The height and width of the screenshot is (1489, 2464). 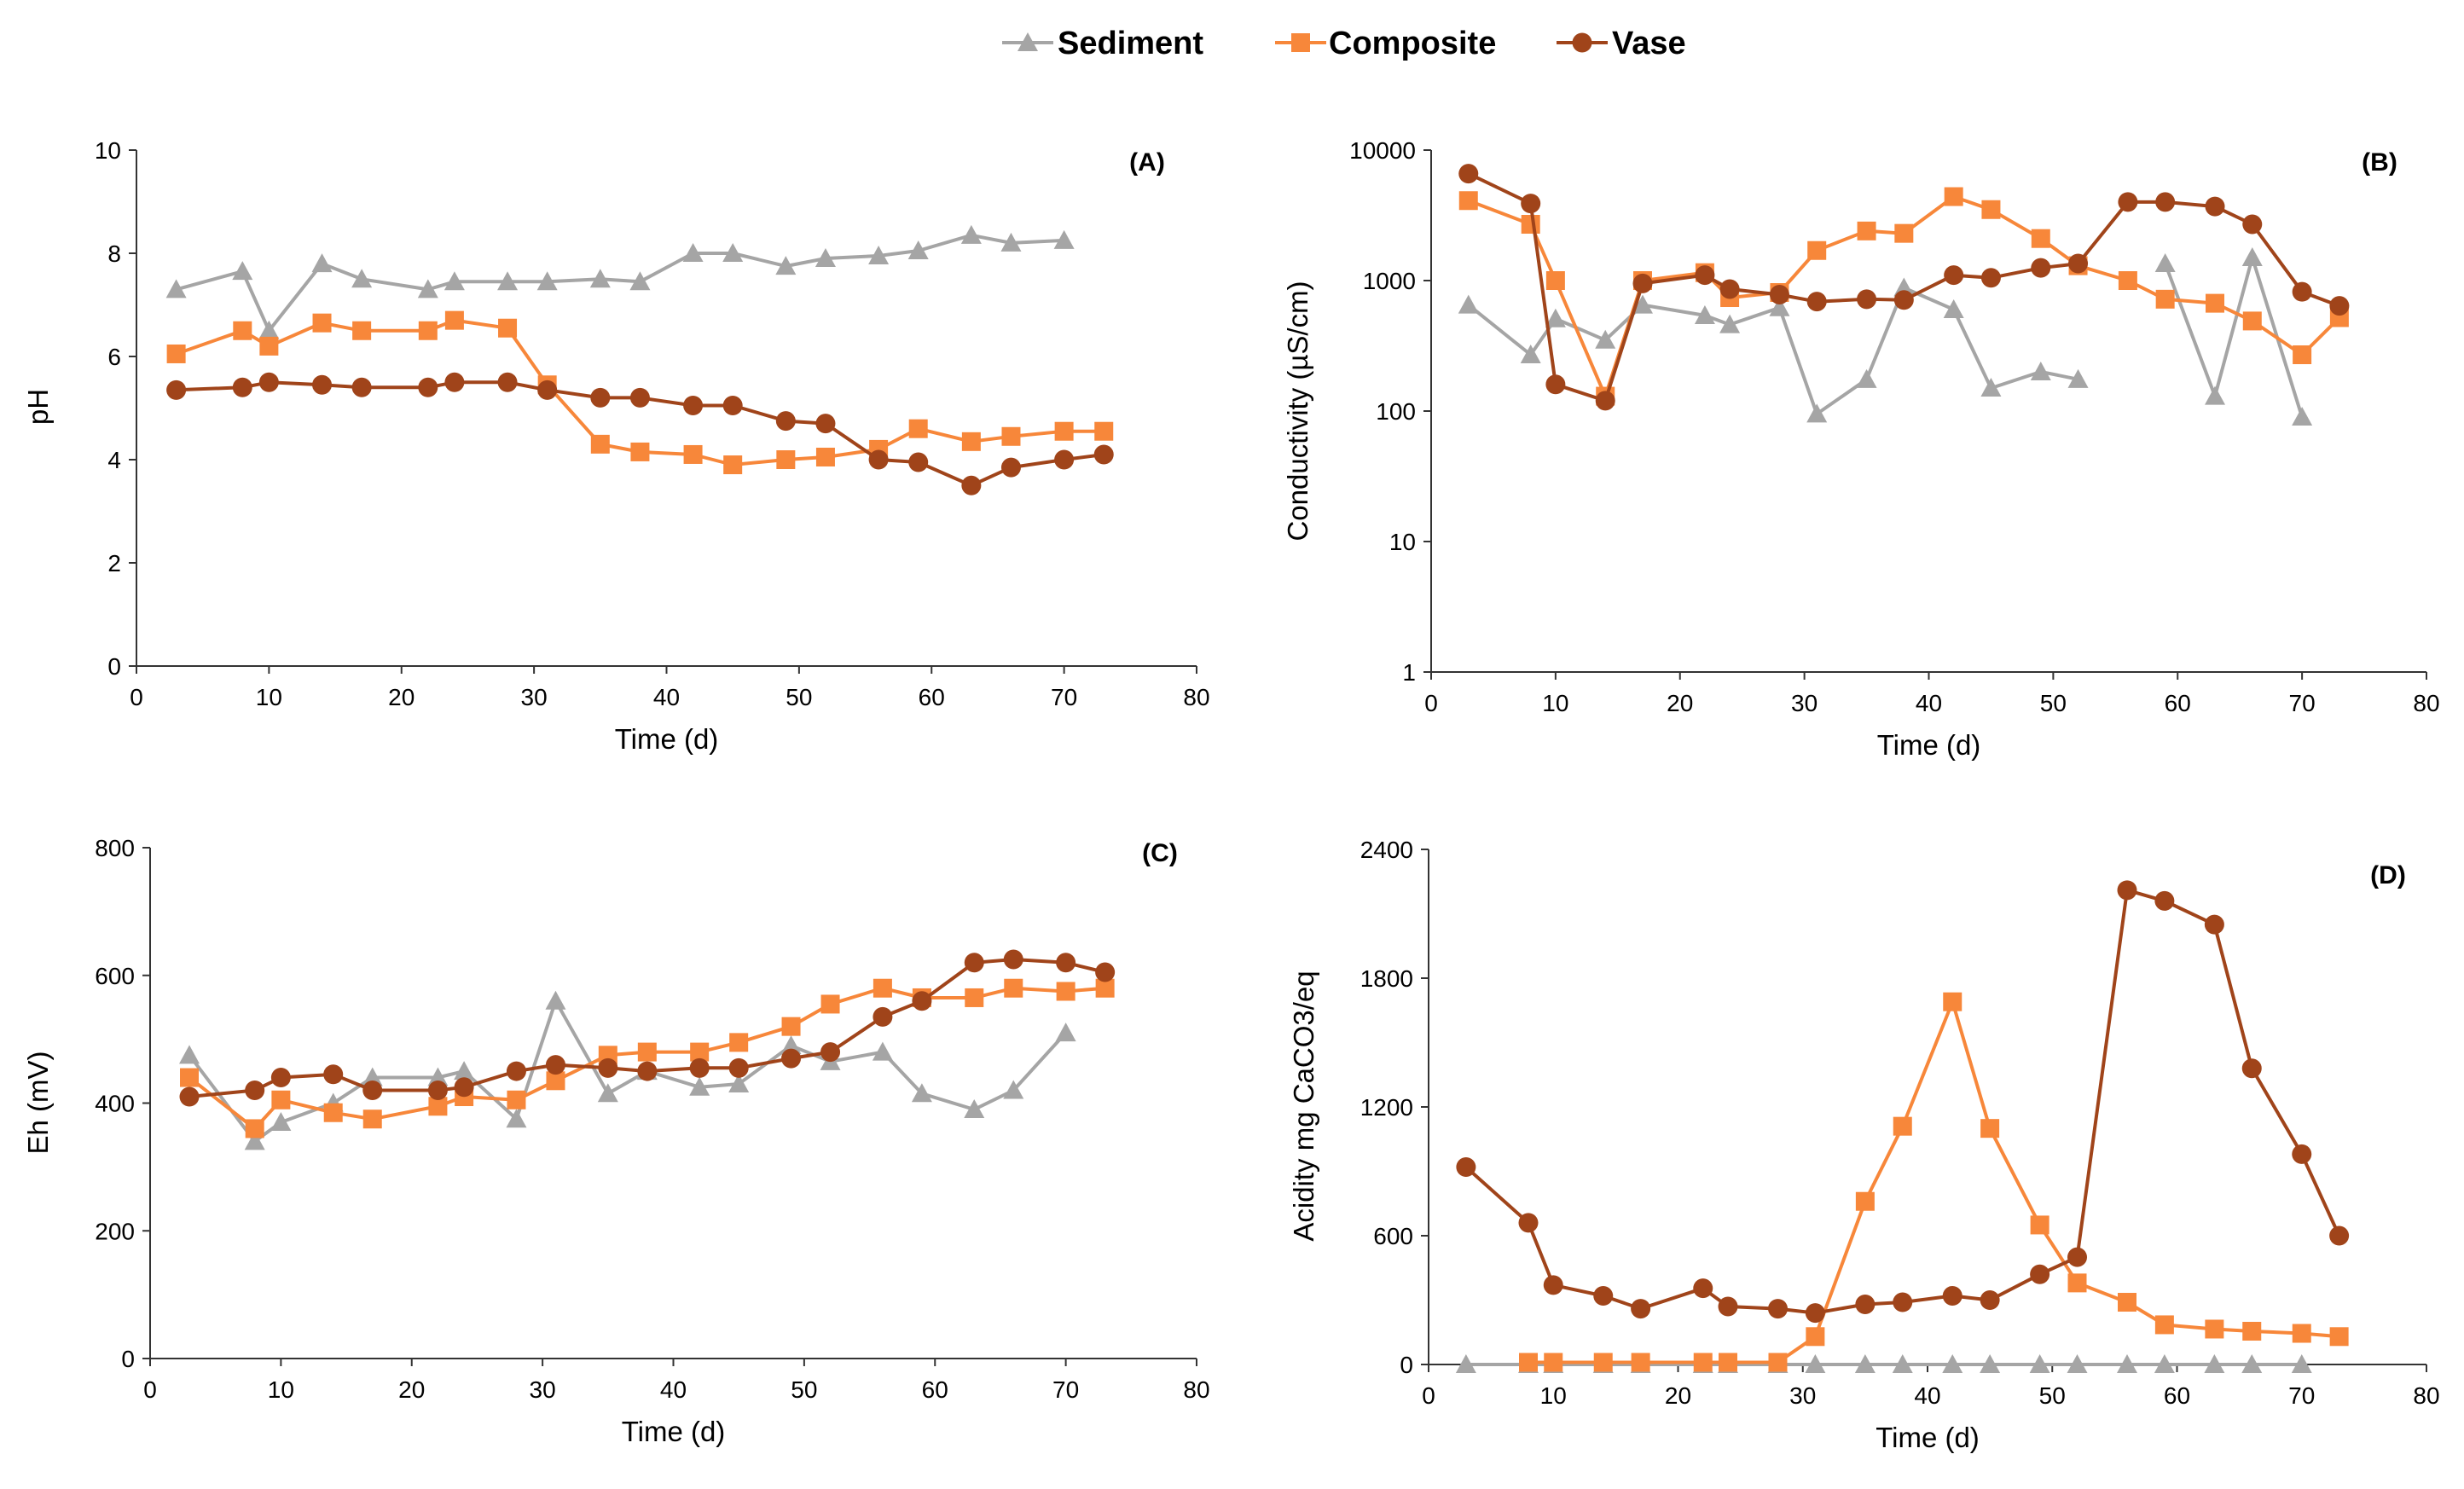 What do you see at coordinates (1303, 1105) in the screenshot?
I see `y-axis-label-d: Acidity mg CaCO3/eq` at bounding box center [1303, 1105].